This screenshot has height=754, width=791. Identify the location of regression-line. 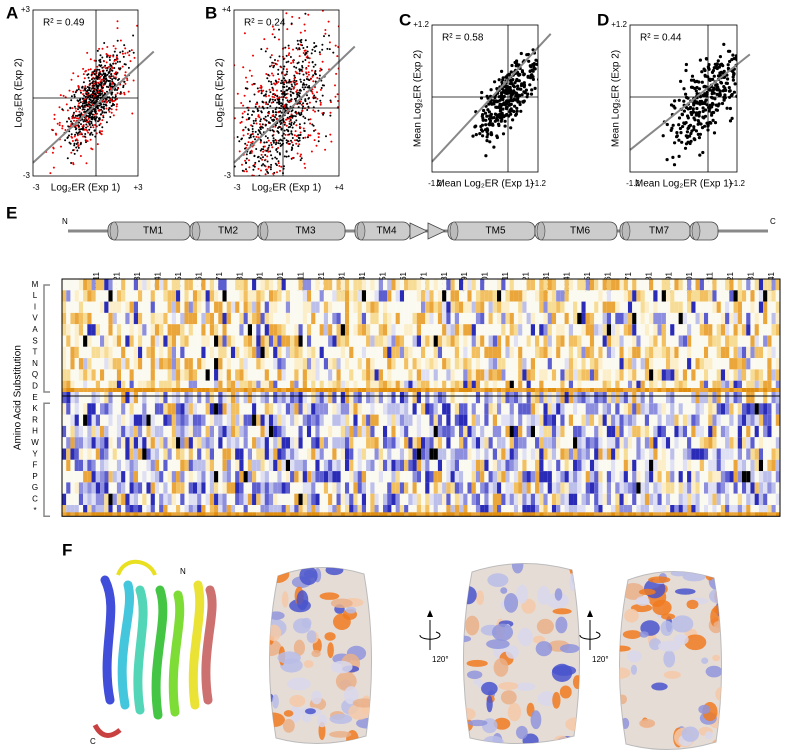
(93, 107).